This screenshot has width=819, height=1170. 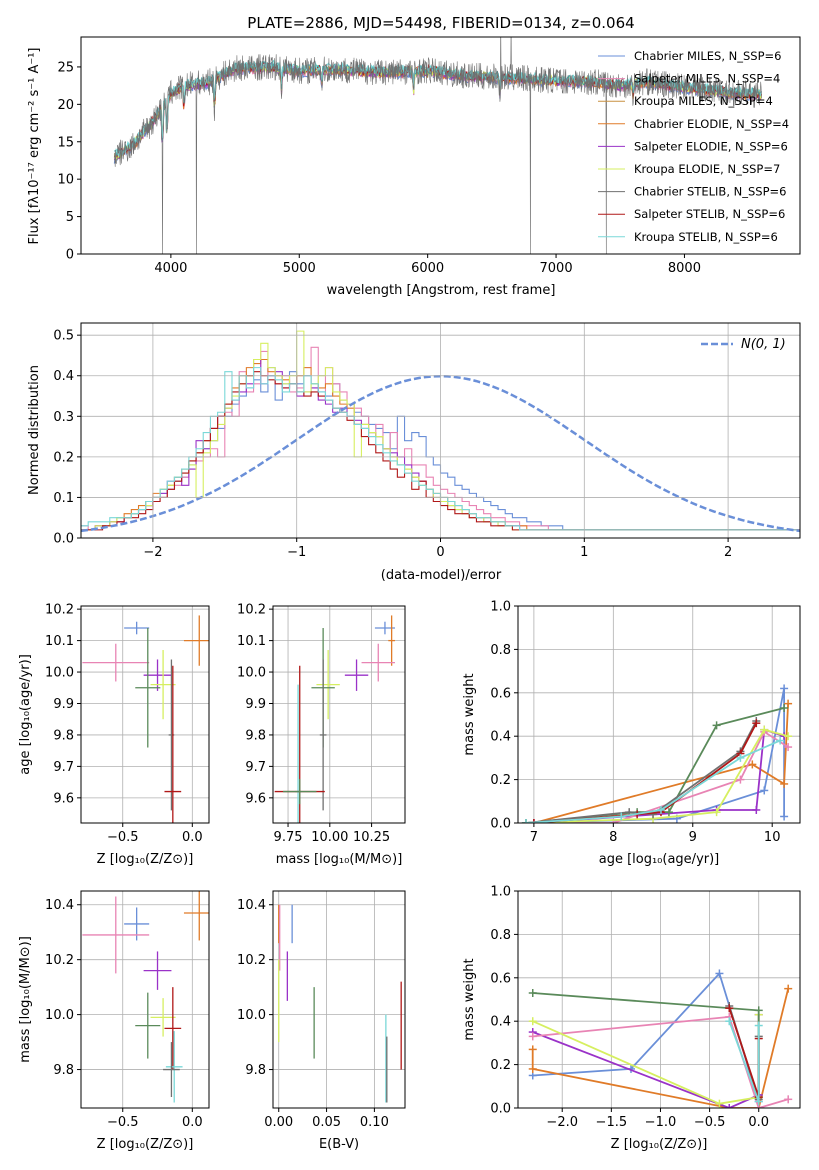 What do you see at coordinates (706, 237) in the screenshot?
I see `spectrum-legend-label: Kroupa STELIB, N_SSP=6` at bounding box center [706, 237].